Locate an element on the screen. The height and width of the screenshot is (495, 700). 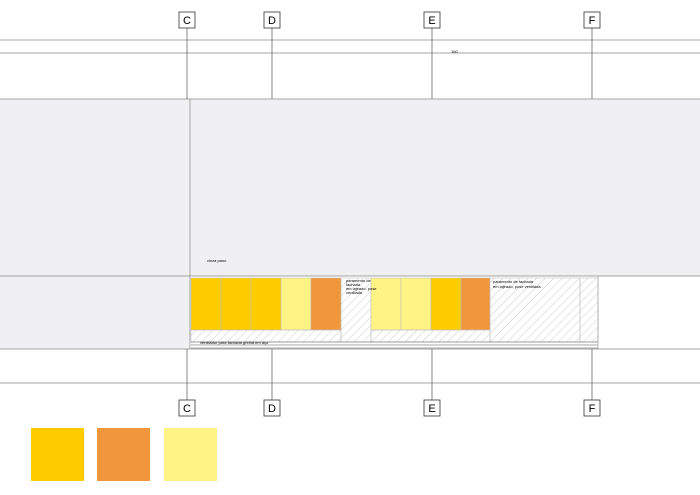
dimension-note: 160 is located at coordinates (454, 51).